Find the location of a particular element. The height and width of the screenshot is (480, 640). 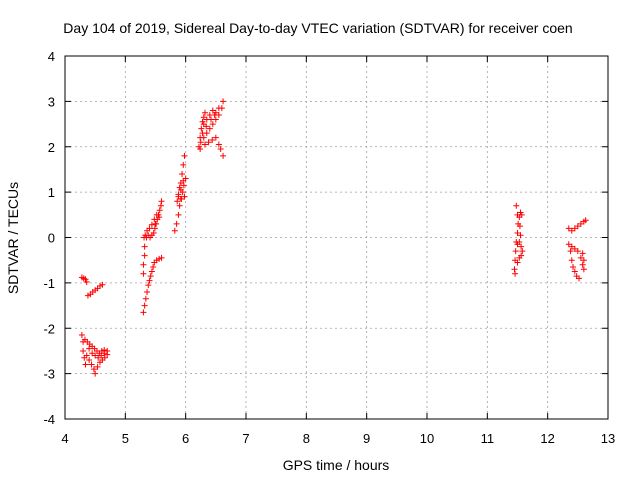

x-tick-label: 13 is located at coordinates (608, 438).